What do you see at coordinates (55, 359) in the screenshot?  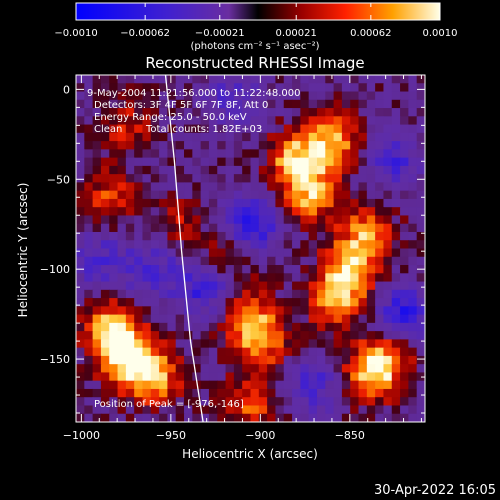 I see `y-tick-label: −150` at bounding box center [55, 359].